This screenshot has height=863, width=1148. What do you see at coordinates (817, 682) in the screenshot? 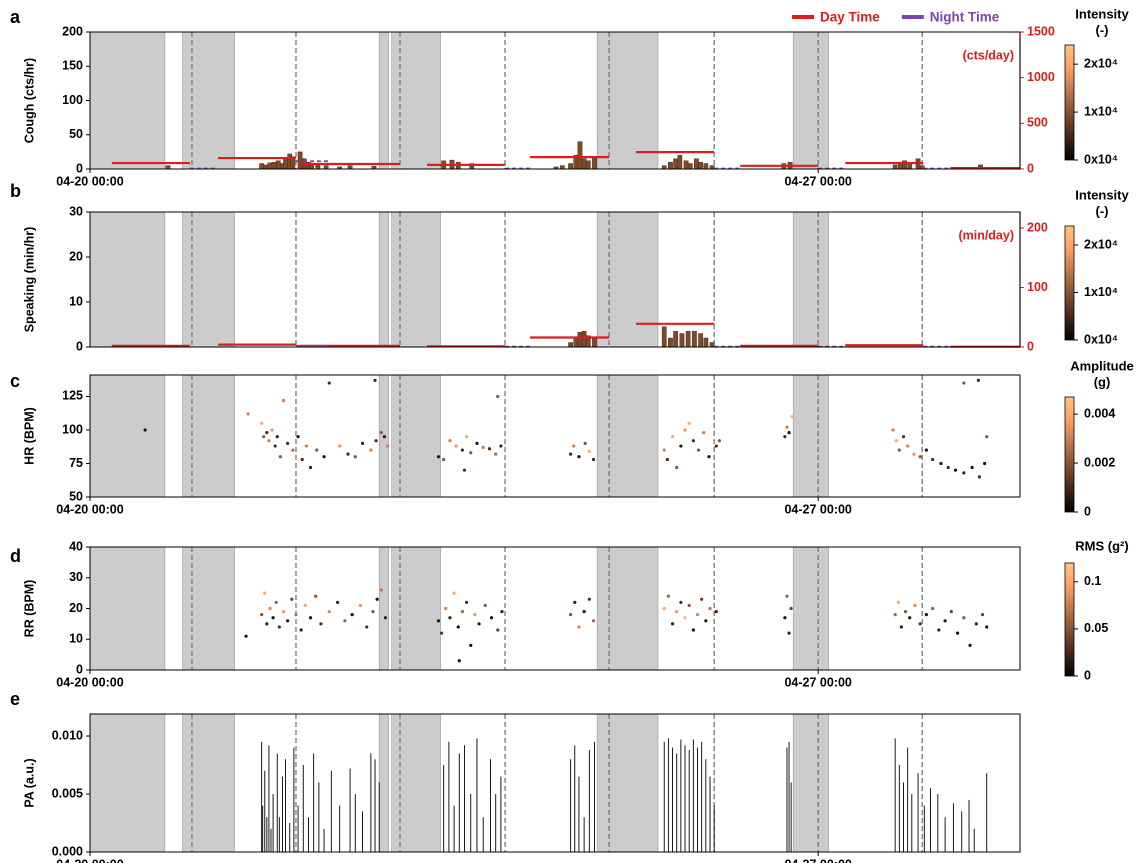
I see `x-tick-label: 04-27 00:00` at bounding box center [817, 682].